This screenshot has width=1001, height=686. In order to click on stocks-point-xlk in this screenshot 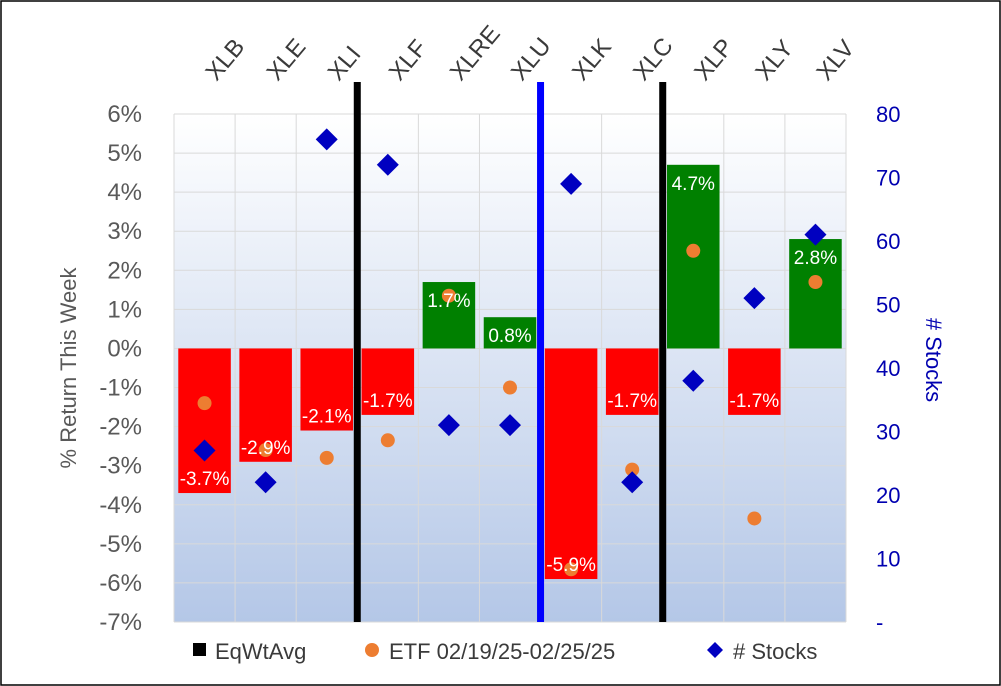, I will do `click(571, 183)`.